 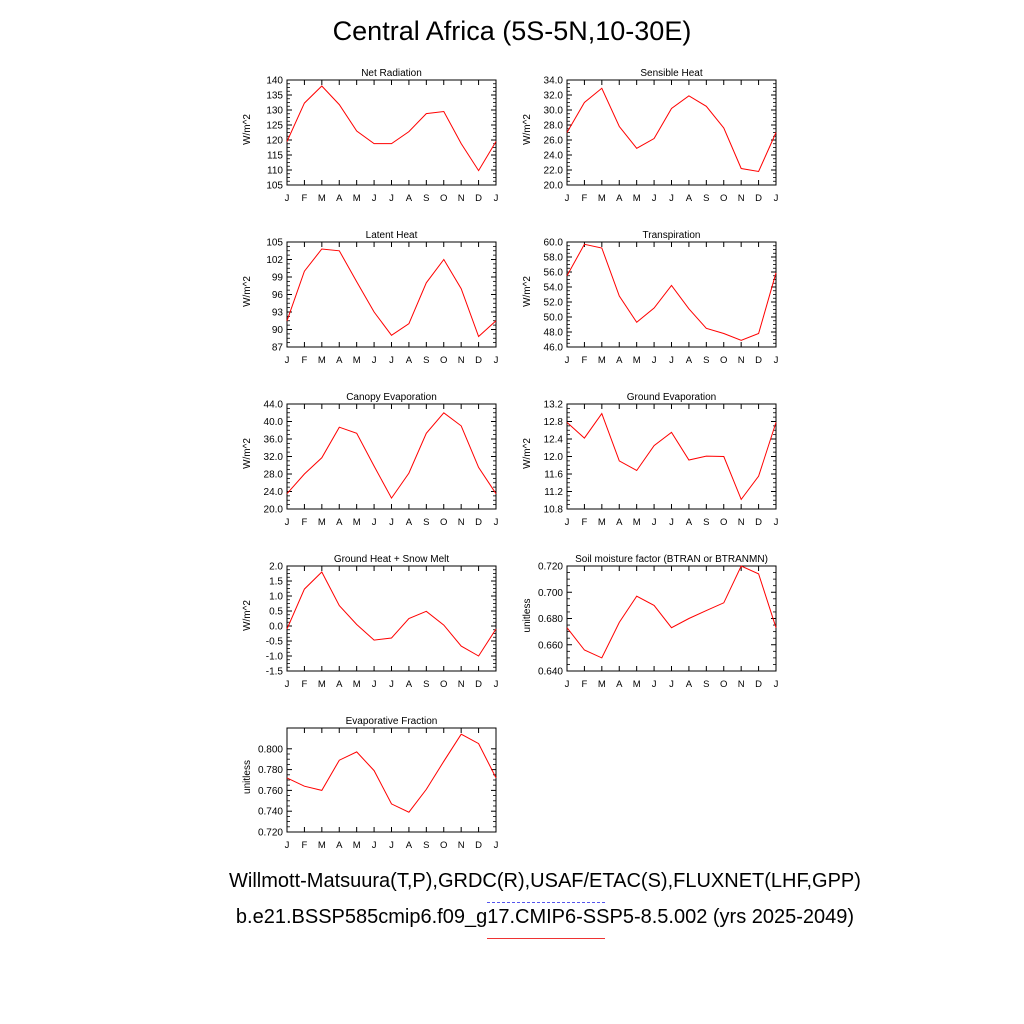 I want to click on panel-6-title: Ground Evaporation, so click(x=672, y=397).